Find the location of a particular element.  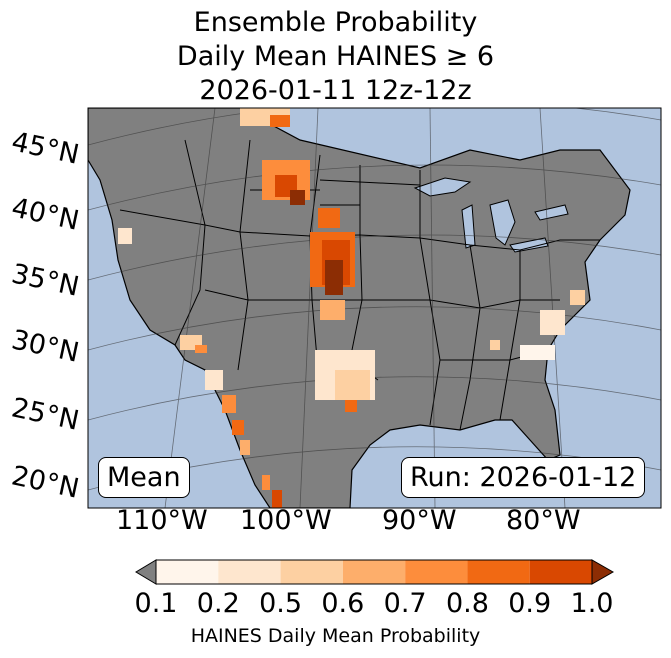

title-line-3: 2026-01-11 12z-12z is located at coordinates (335, 90).